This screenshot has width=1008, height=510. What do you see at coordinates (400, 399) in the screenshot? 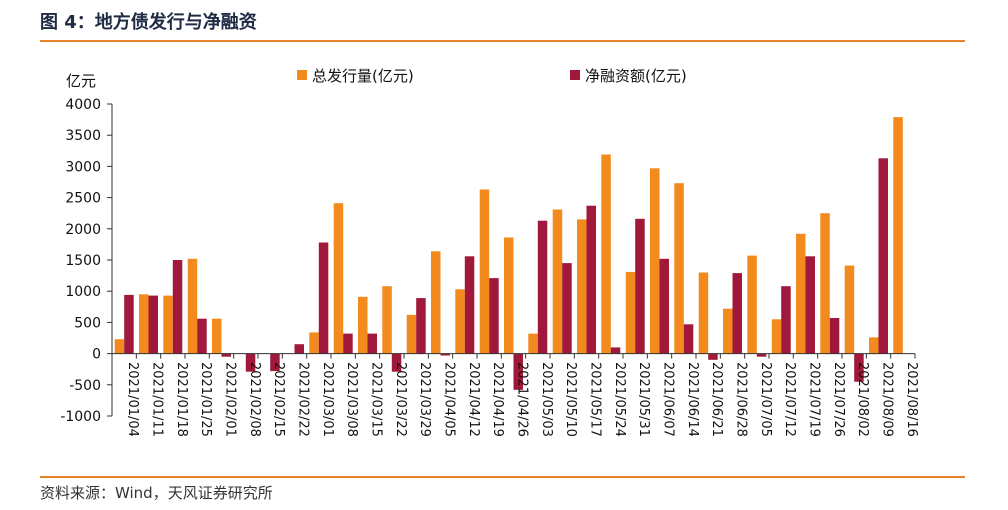
I see `x-tick-label: 2021/03/22` at bounding box center [400, 399].